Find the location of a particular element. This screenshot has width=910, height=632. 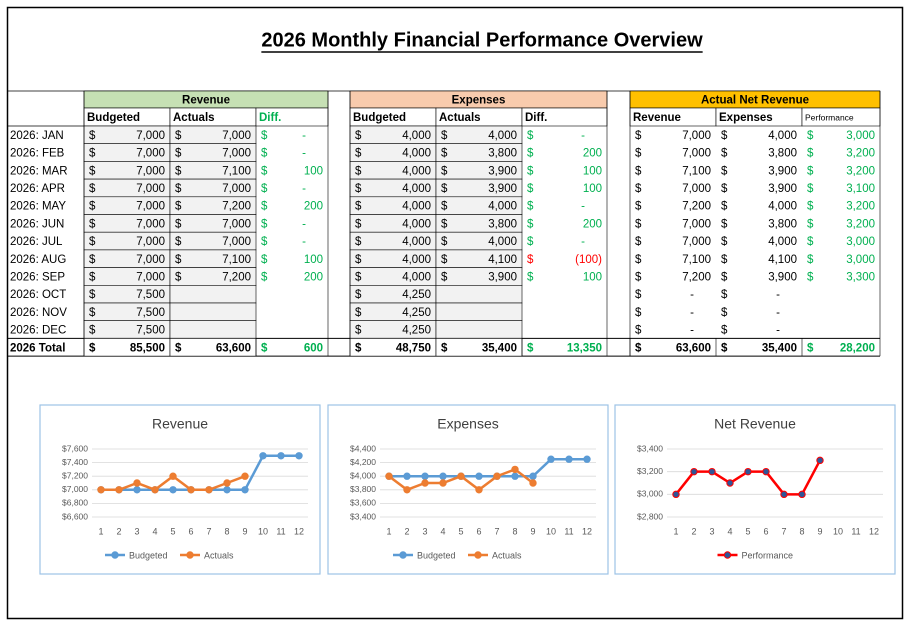

x-tick-label: 8 is located at coordinates (801, 531).